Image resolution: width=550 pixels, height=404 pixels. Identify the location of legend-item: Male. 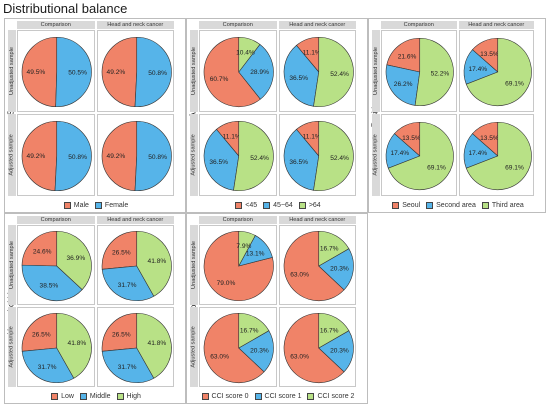
(76, 205).